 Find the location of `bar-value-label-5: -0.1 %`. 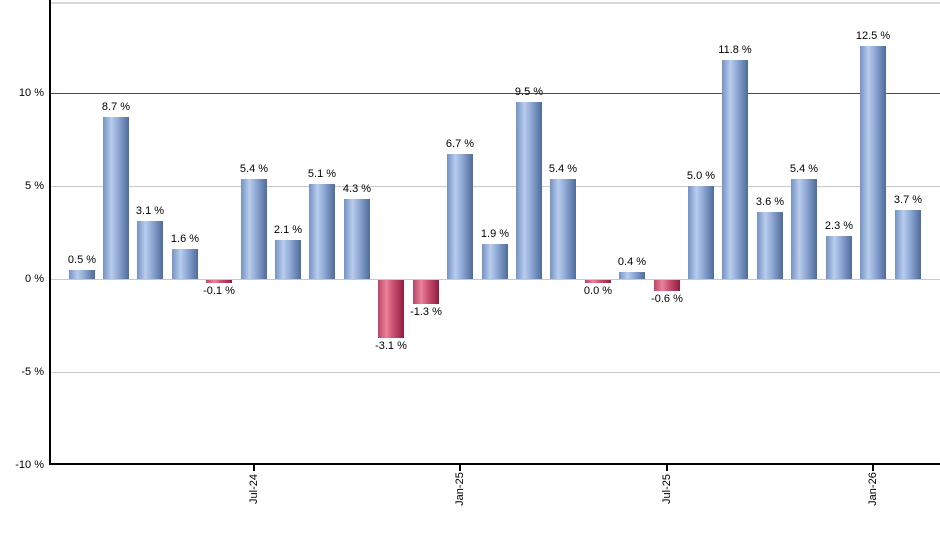

bar-value-label-5: -0.1 % is located at coordinates (219, 291).